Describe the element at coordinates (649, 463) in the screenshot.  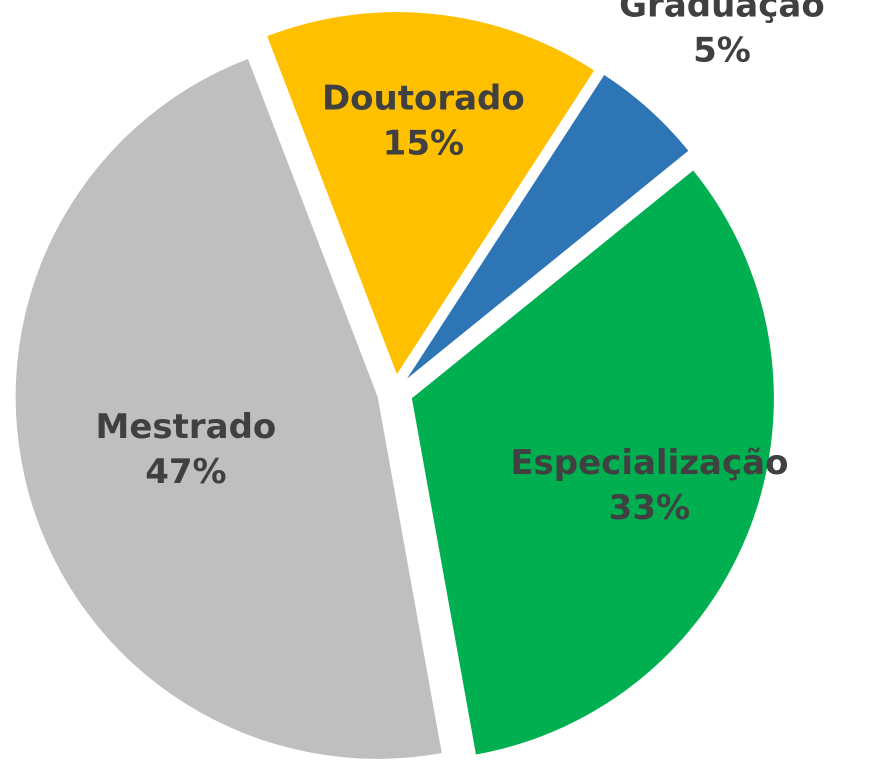
I see `slice-label: Especialização` at that location.